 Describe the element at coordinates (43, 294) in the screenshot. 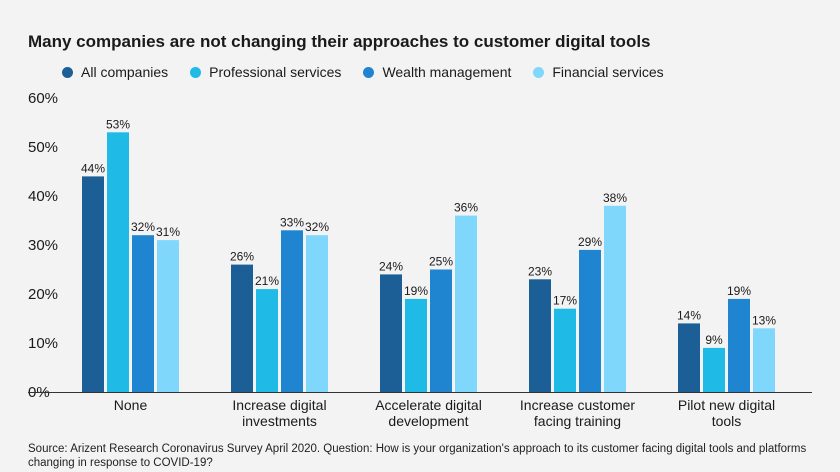

I see `y-tick-label: 20%` at that location.